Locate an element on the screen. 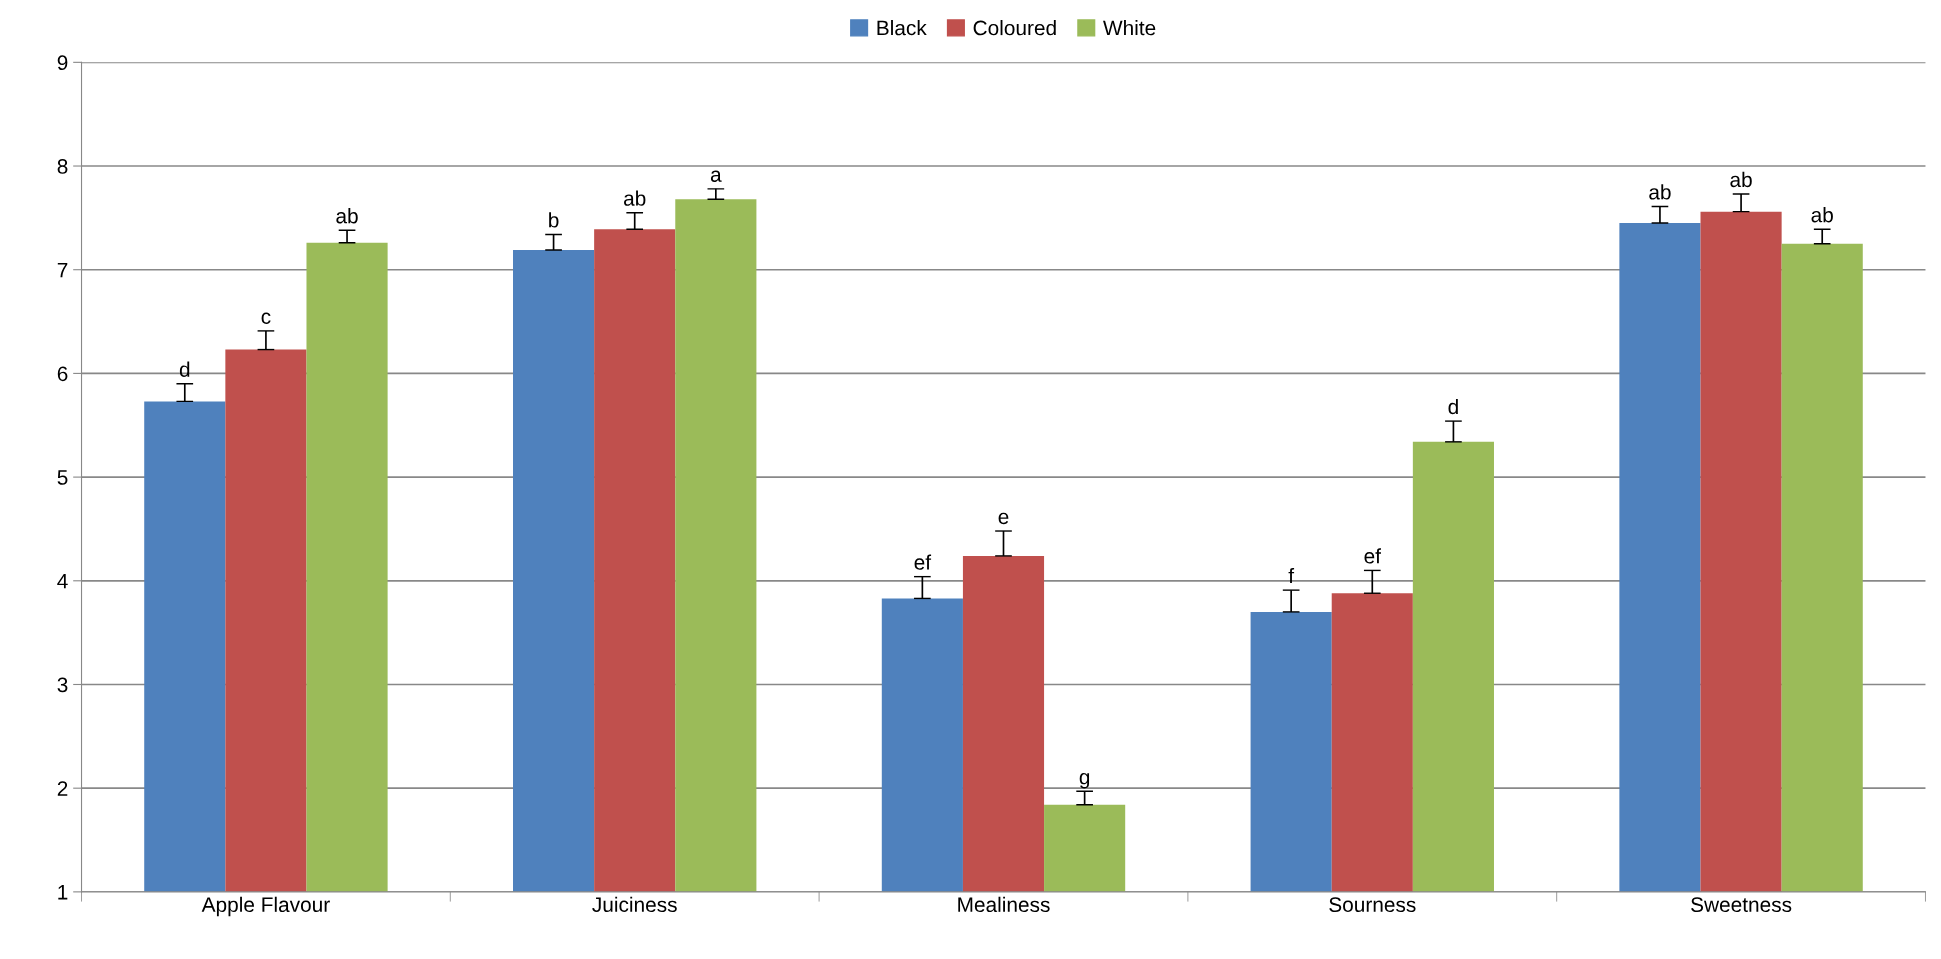  y-tick-label: 9 is located at coordinates (62, 63).